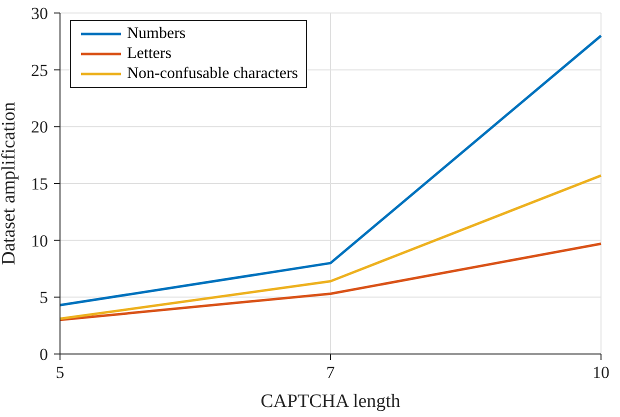 The height and width of the screenshot is (417, 620). What do you see at coordinates (601, 372) in the screenshot?
I see `x-tick-label: 10` at bounding box center [601, 372].